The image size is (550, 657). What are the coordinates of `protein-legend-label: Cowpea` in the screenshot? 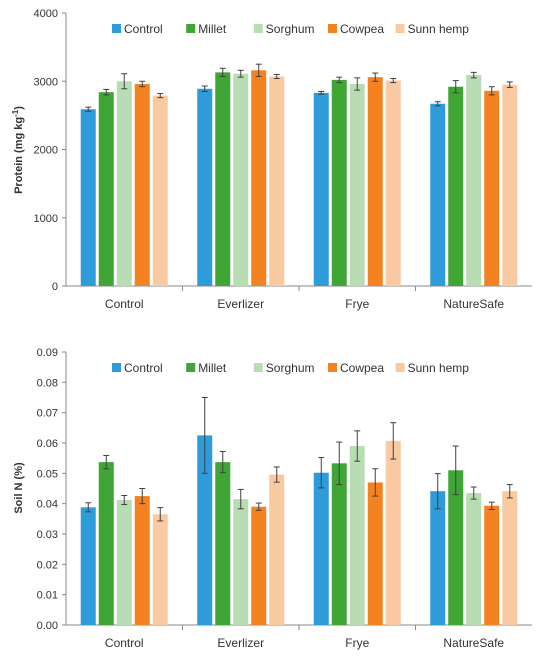 It's located at (362, 29).